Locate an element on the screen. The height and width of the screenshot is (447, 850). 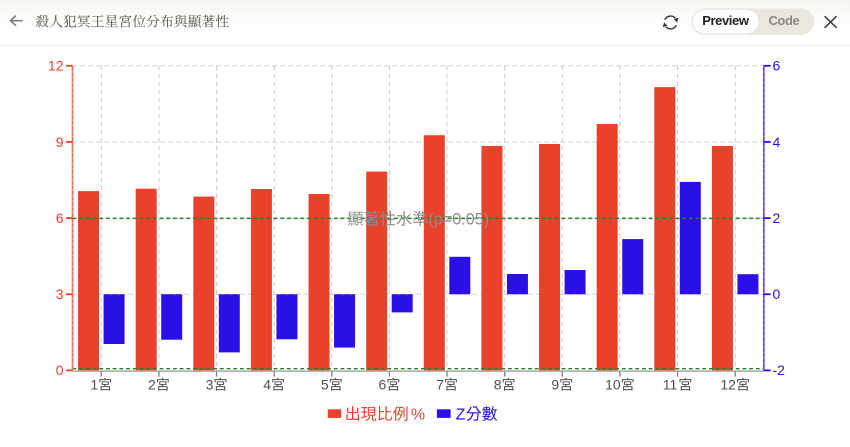
svg-text: 7 is located at coordinates (440, 385).